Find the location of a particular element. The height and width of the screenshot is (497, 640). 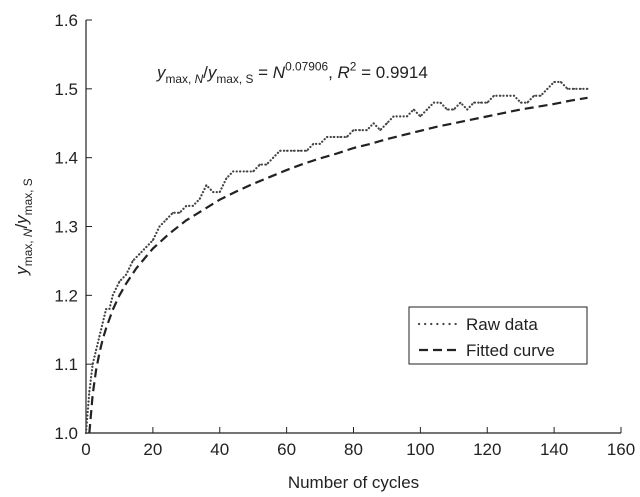

x-tick-label: 60 is located at coordinates (286, 449).